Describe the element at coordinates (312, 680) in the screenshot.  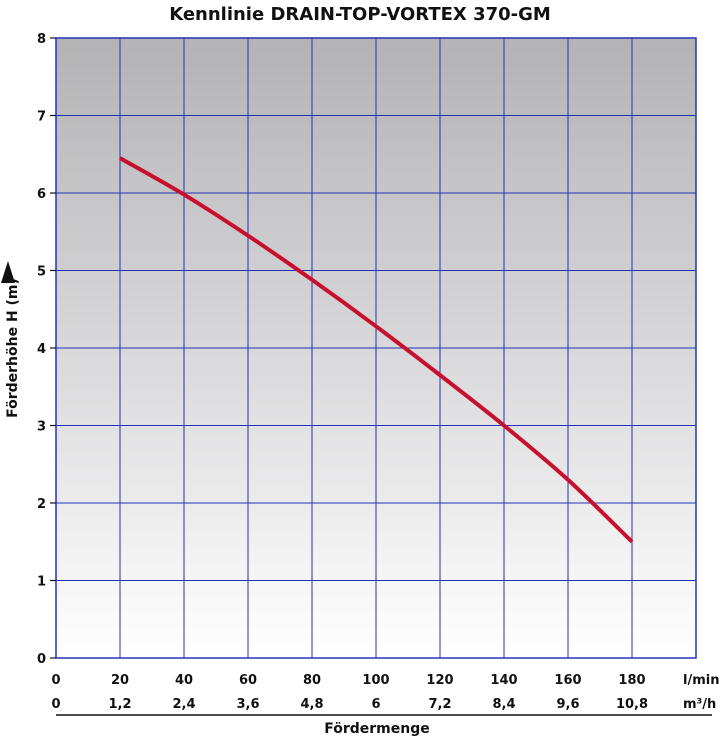
I see `x-tick-label: 80` at that location.